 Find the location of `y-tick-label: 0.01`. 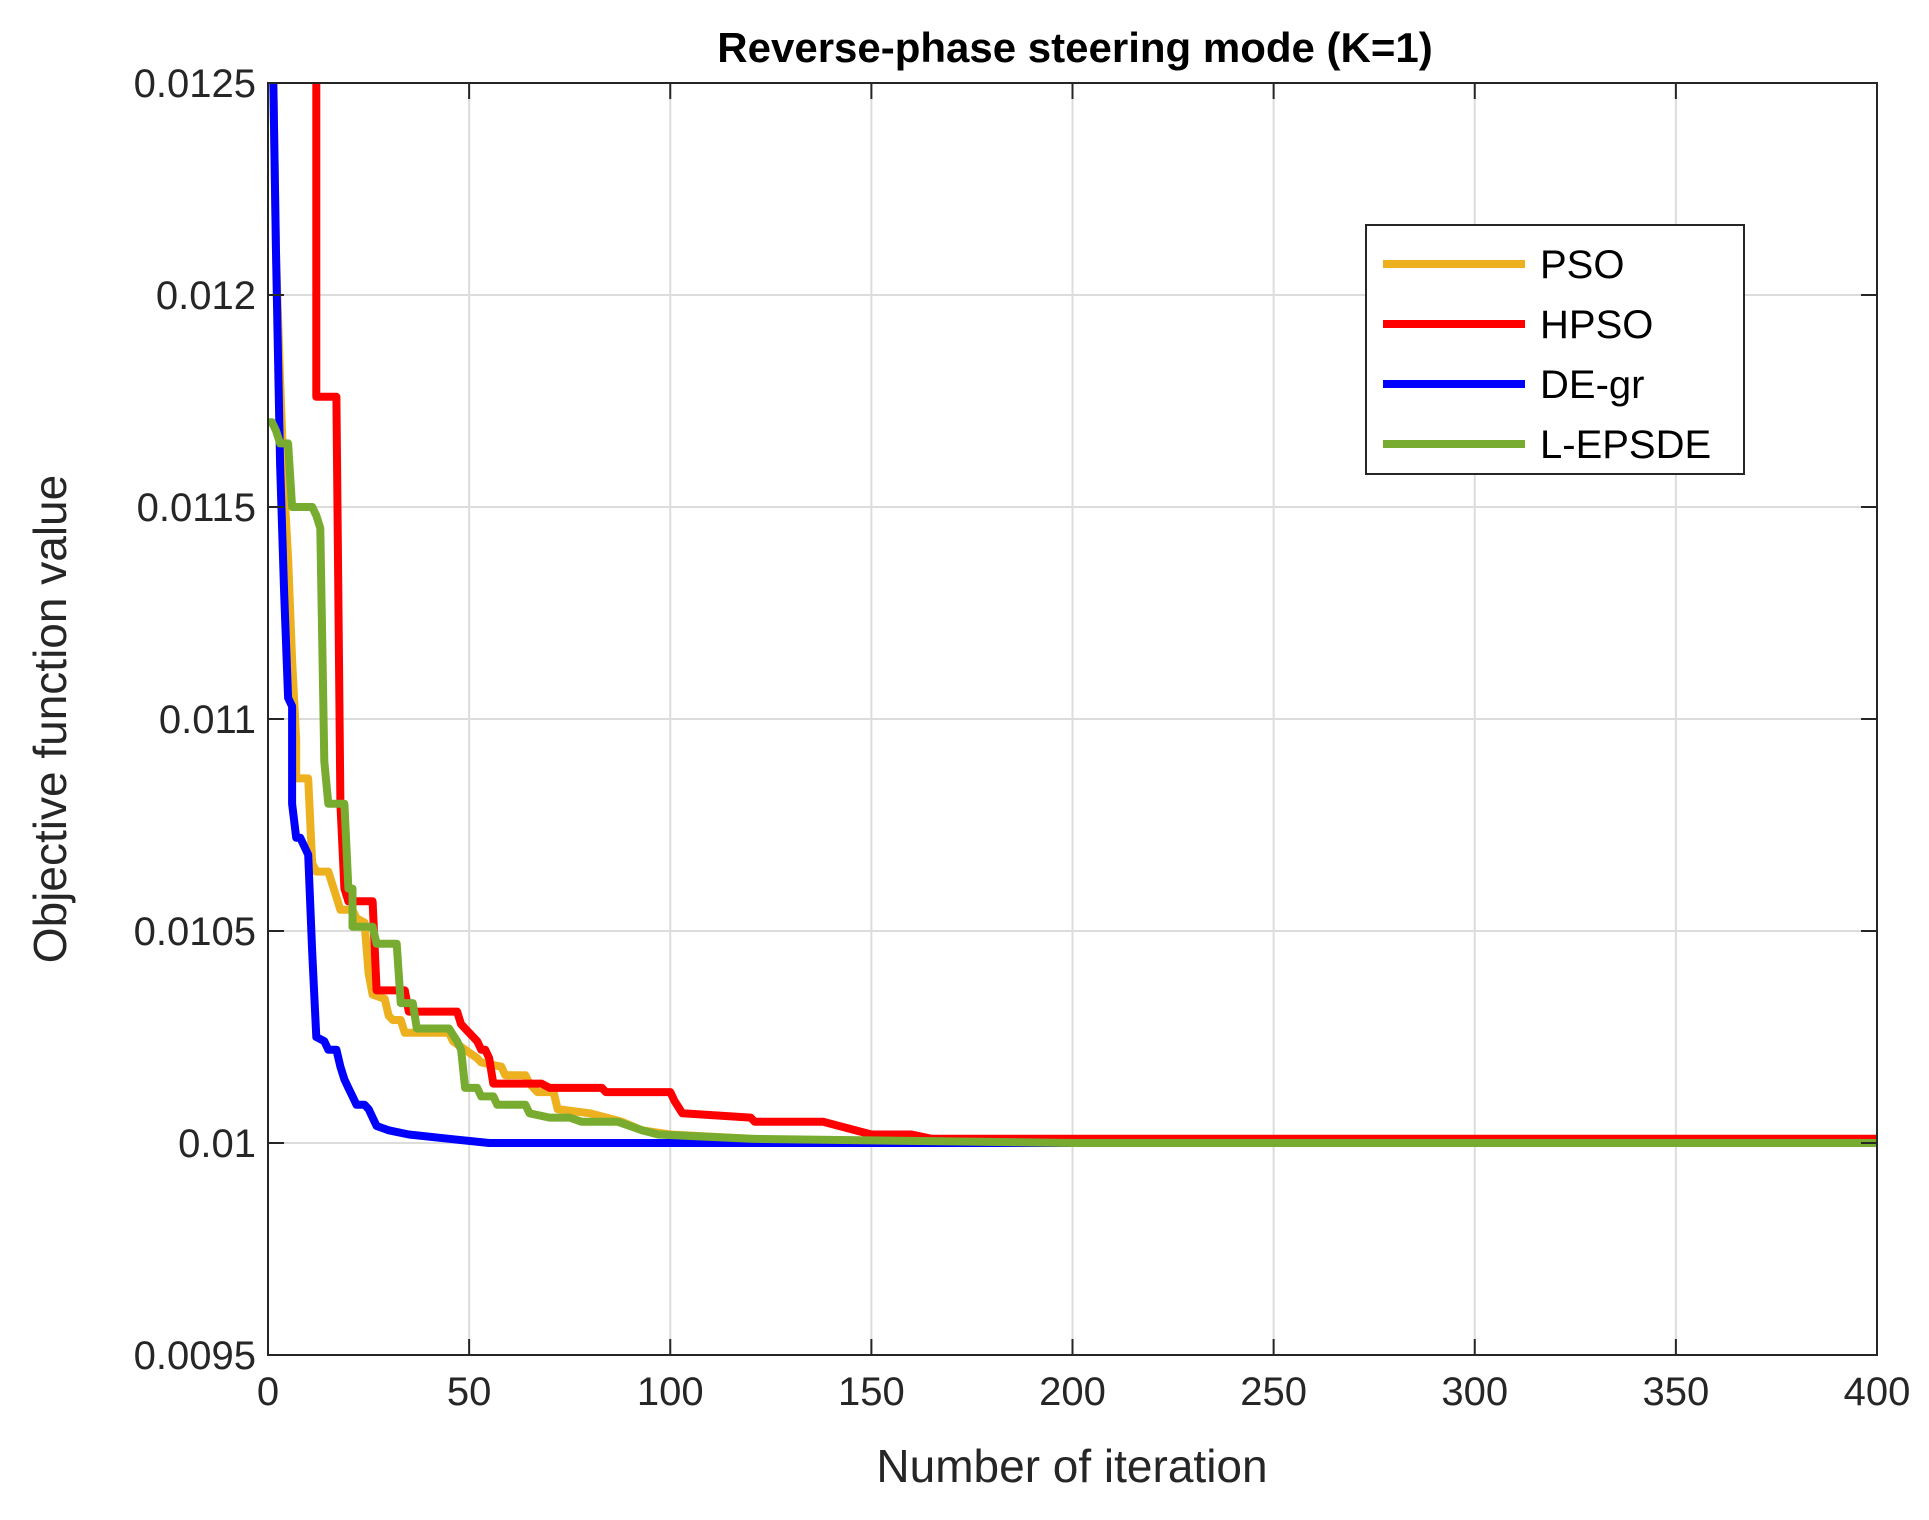

y-tick-label: 0.01 is located at coordinates (217, 1144).